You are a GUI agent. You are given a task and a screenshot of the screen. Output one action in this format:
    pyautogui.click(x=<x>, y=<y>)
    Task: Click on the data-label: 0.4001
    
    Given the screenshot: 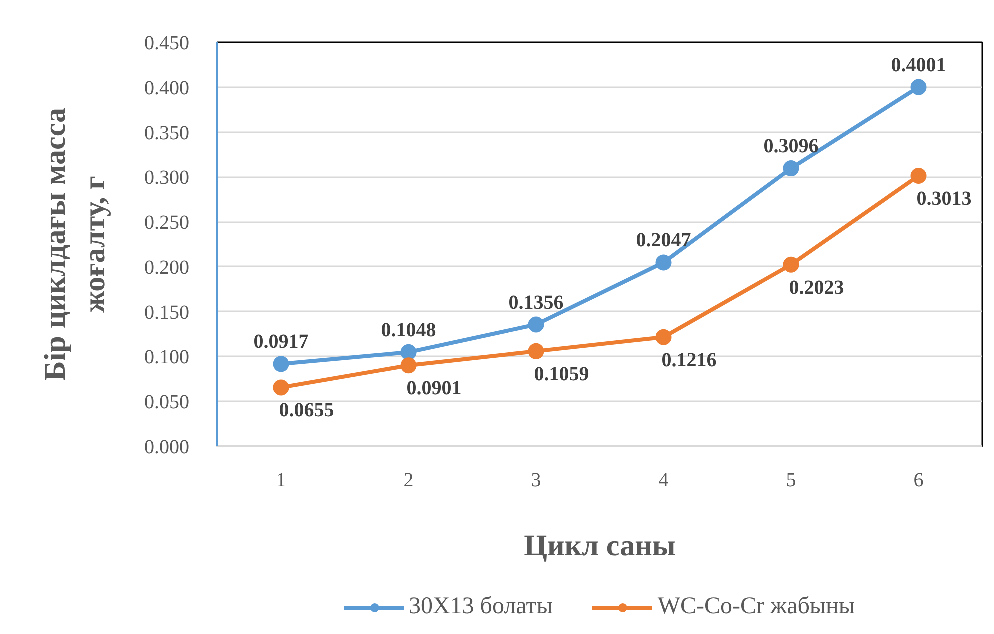 What is the action you would take?
    pyautogui.click(x=918, y=65)
    